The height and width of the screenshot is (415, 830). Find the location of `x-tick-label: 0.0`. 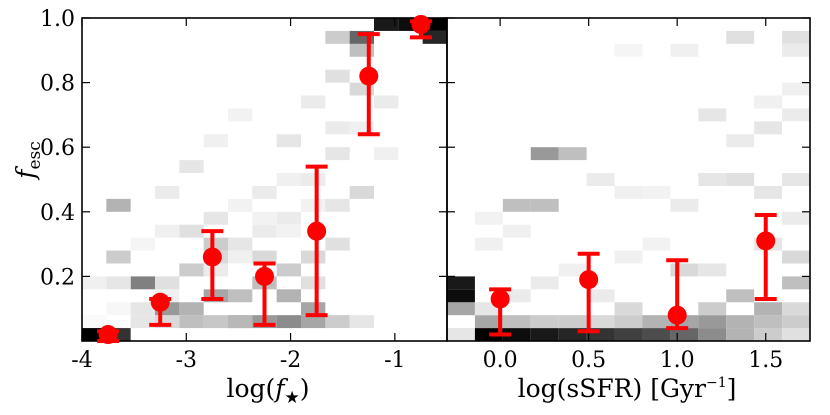

x-tick-label: 0.0 is located at coordinates (500, 360).